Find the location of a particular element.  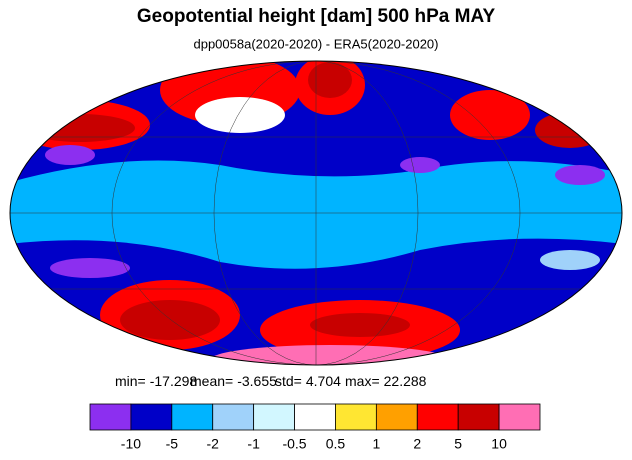

colorbar-label: -5 is located at coordinates (172, 444).